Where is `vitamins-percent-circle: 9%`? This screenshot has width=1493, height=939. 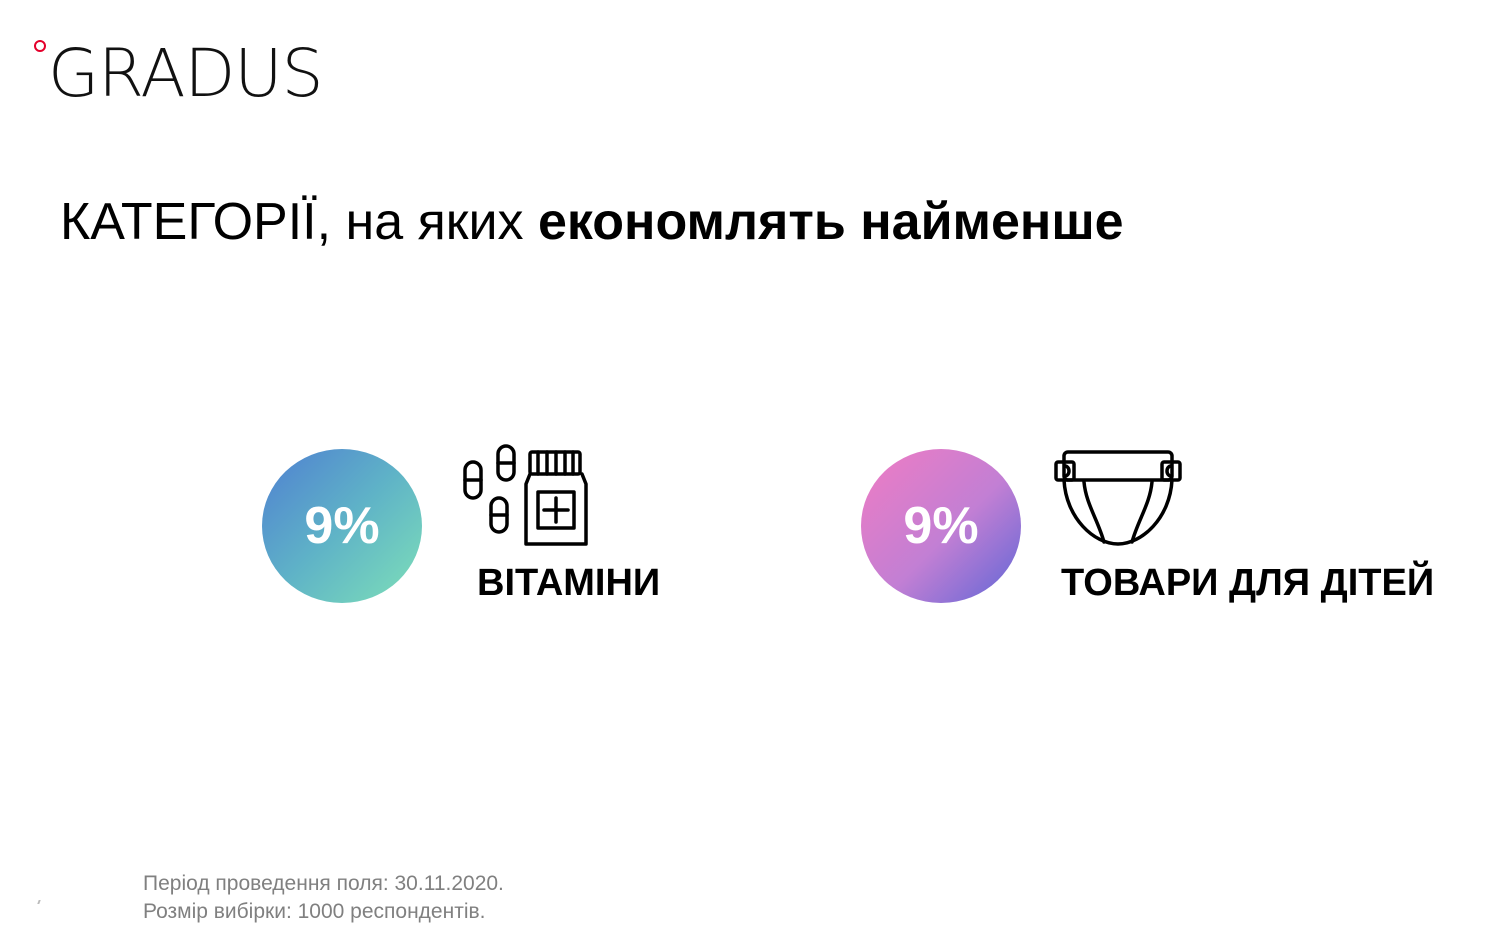
vitamins-percent-circle: 9% is located at coordinates (342, 526).